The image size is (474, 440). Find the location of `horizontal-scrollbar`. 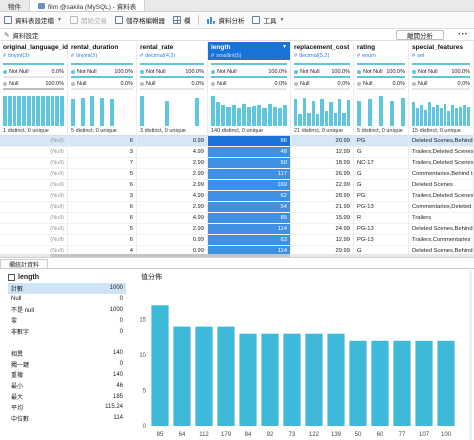

horizontal-scrollbar is located at coordinates (237, 255).